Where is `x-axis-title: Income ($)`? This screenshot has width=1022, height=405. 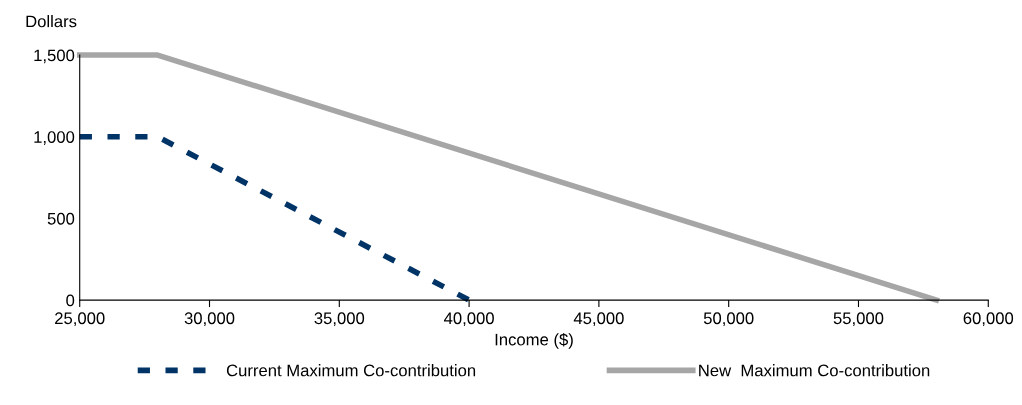 x-axis-title: Income ($) is located at coordinates (534, 340).